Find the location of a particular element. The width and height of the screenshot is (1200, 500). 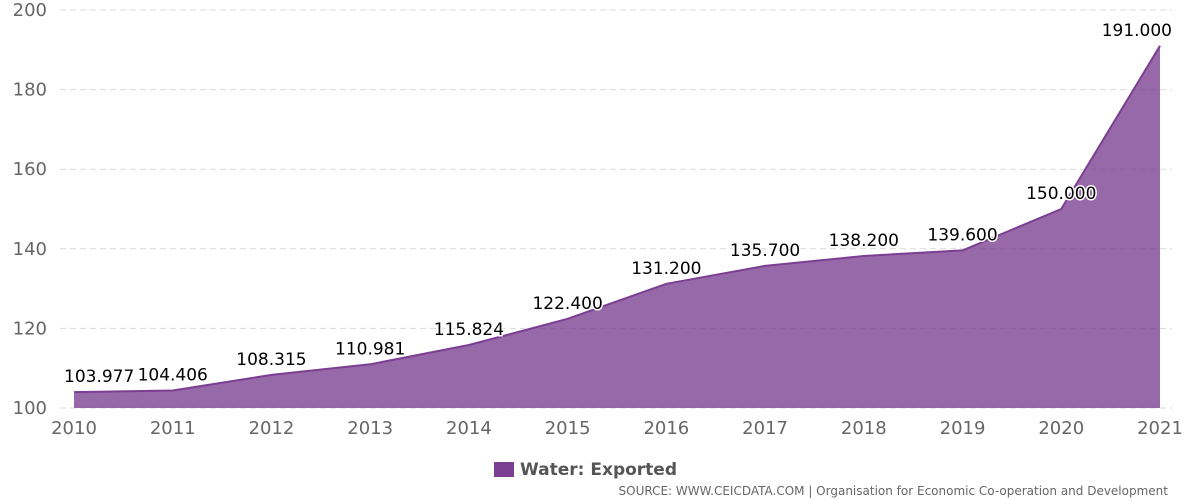

x-tick-label: 2018 is located at coordinates (864, 428).